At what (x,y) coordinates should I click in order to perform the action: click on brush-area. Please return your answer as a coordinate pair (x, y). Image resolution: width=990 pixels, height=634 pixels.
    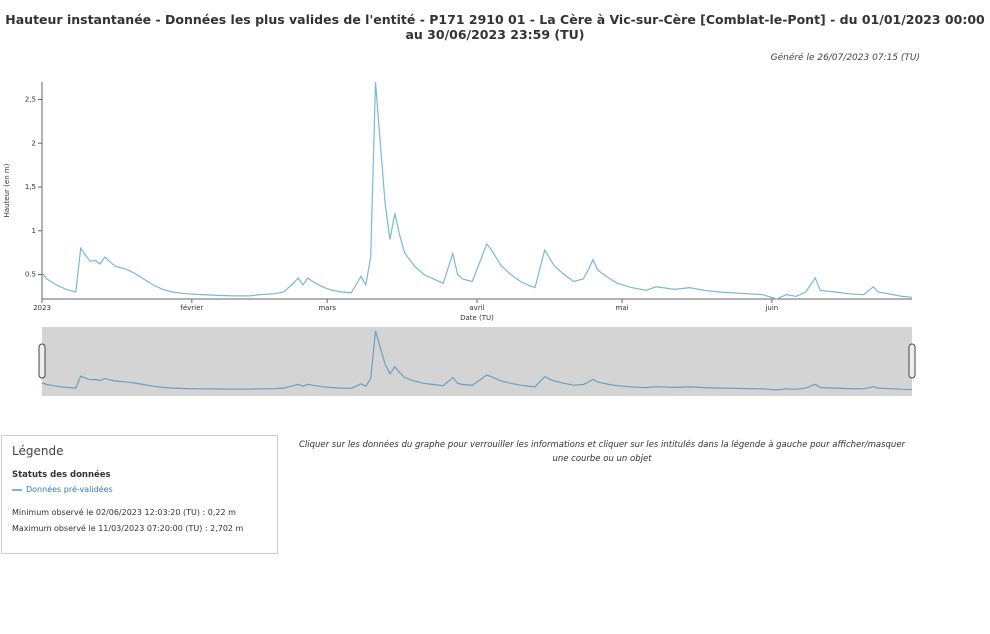
    Looking at the image, I should click on (477, 361).